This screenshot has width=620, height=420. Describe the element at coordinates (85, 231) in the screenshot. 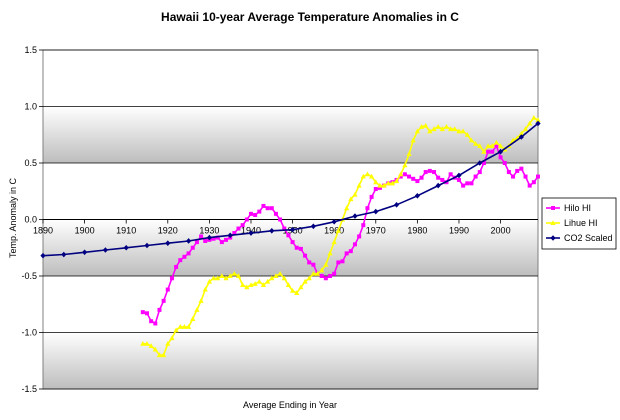

I see `x-tick-label: 1900` at that location.